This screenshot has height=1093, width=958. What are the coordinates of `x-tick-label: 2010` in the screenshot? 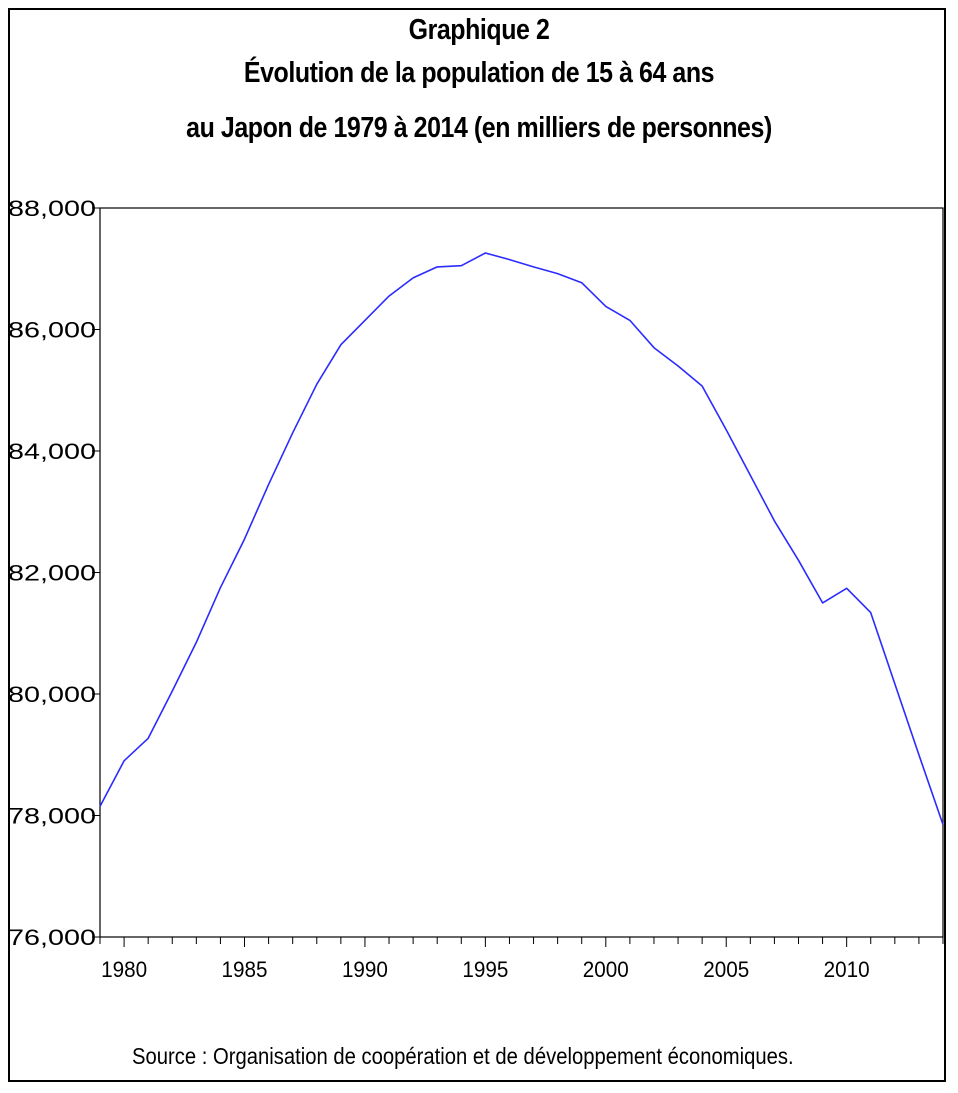 It's located at (847, 969).